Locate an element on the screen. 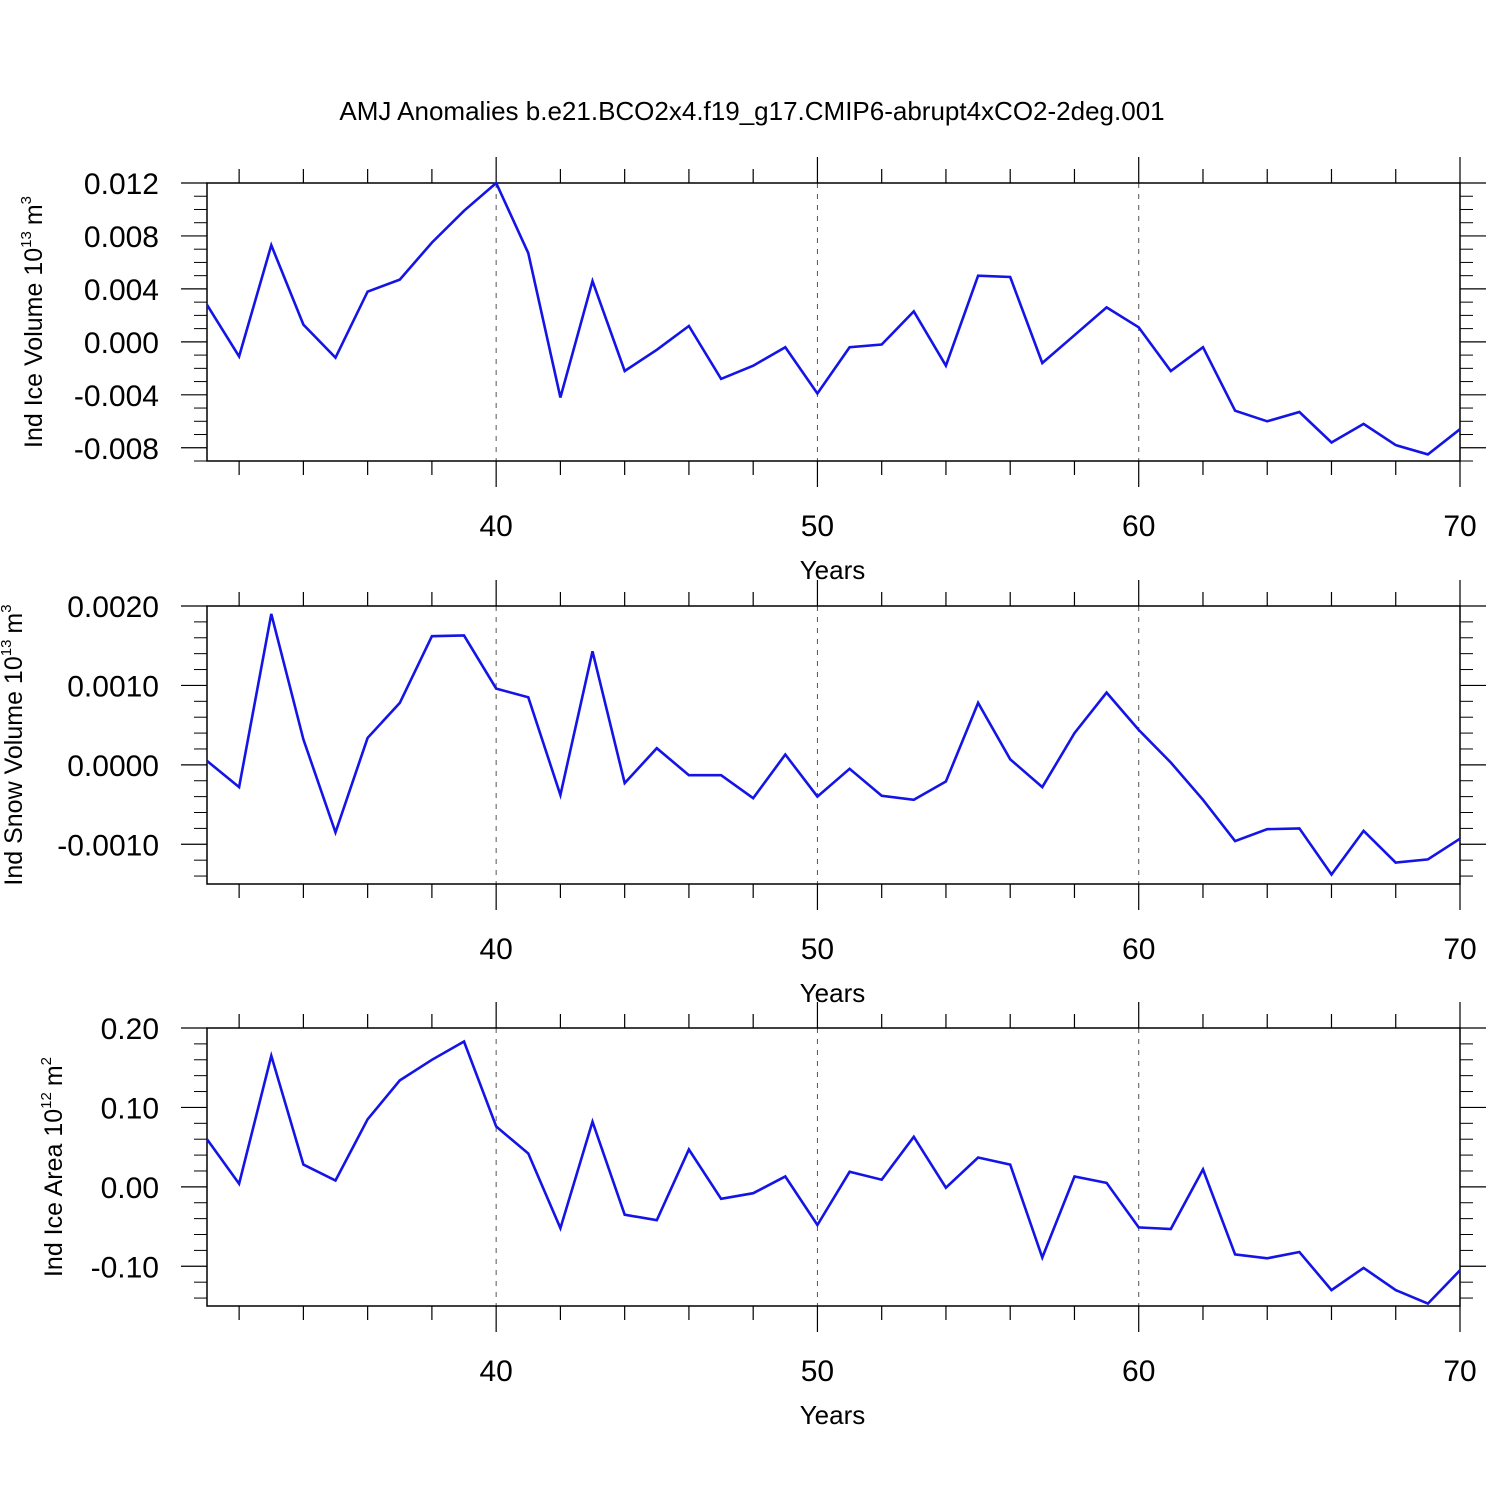  y-tick-label: 0.0020 is located at coordinates (113, 607).